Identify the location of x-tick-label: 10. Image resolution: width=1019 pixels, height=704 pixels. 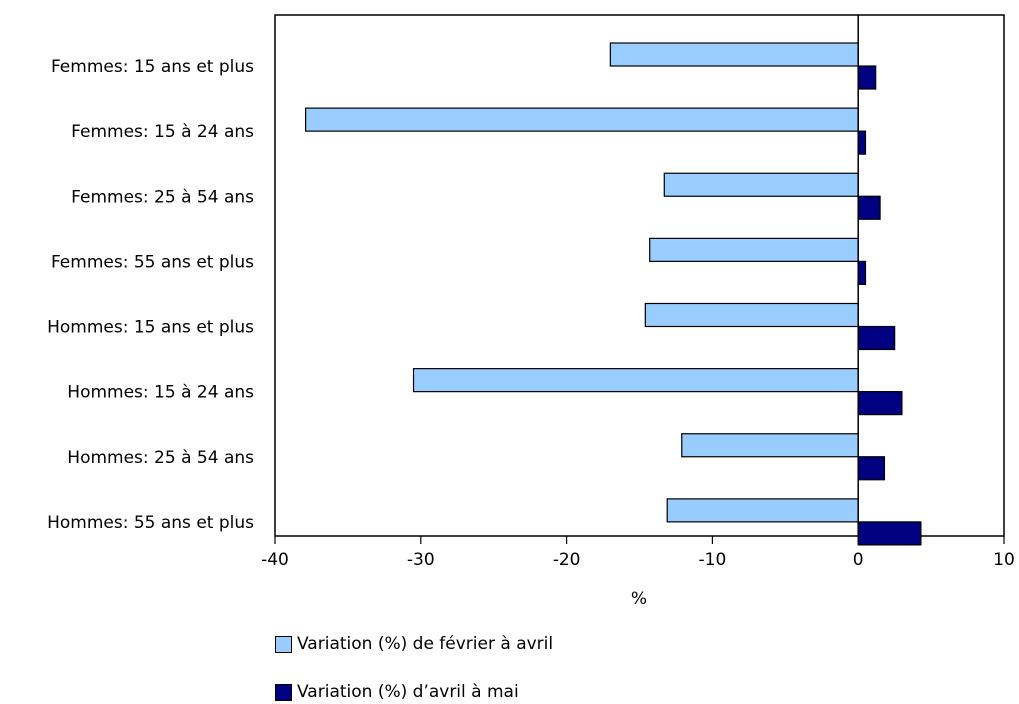
(1004, 560).